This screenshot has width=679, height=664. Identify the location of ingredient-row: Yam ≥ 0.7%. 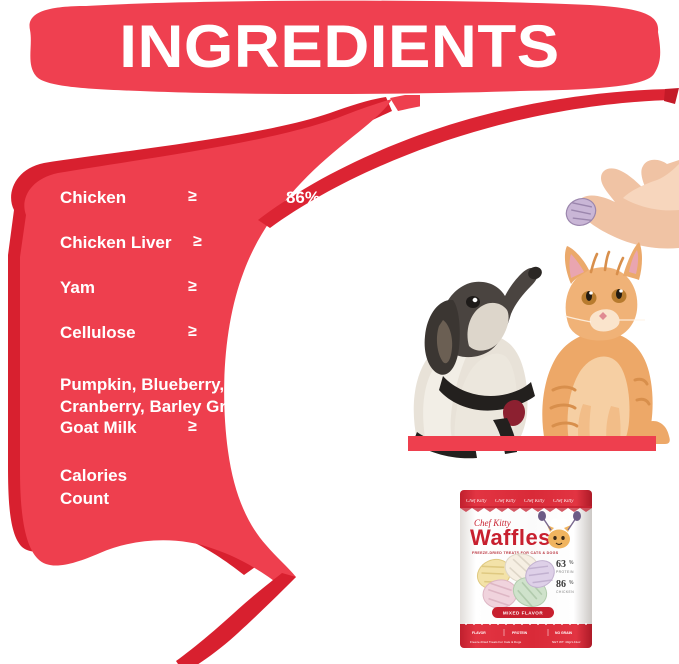
(191, 300).